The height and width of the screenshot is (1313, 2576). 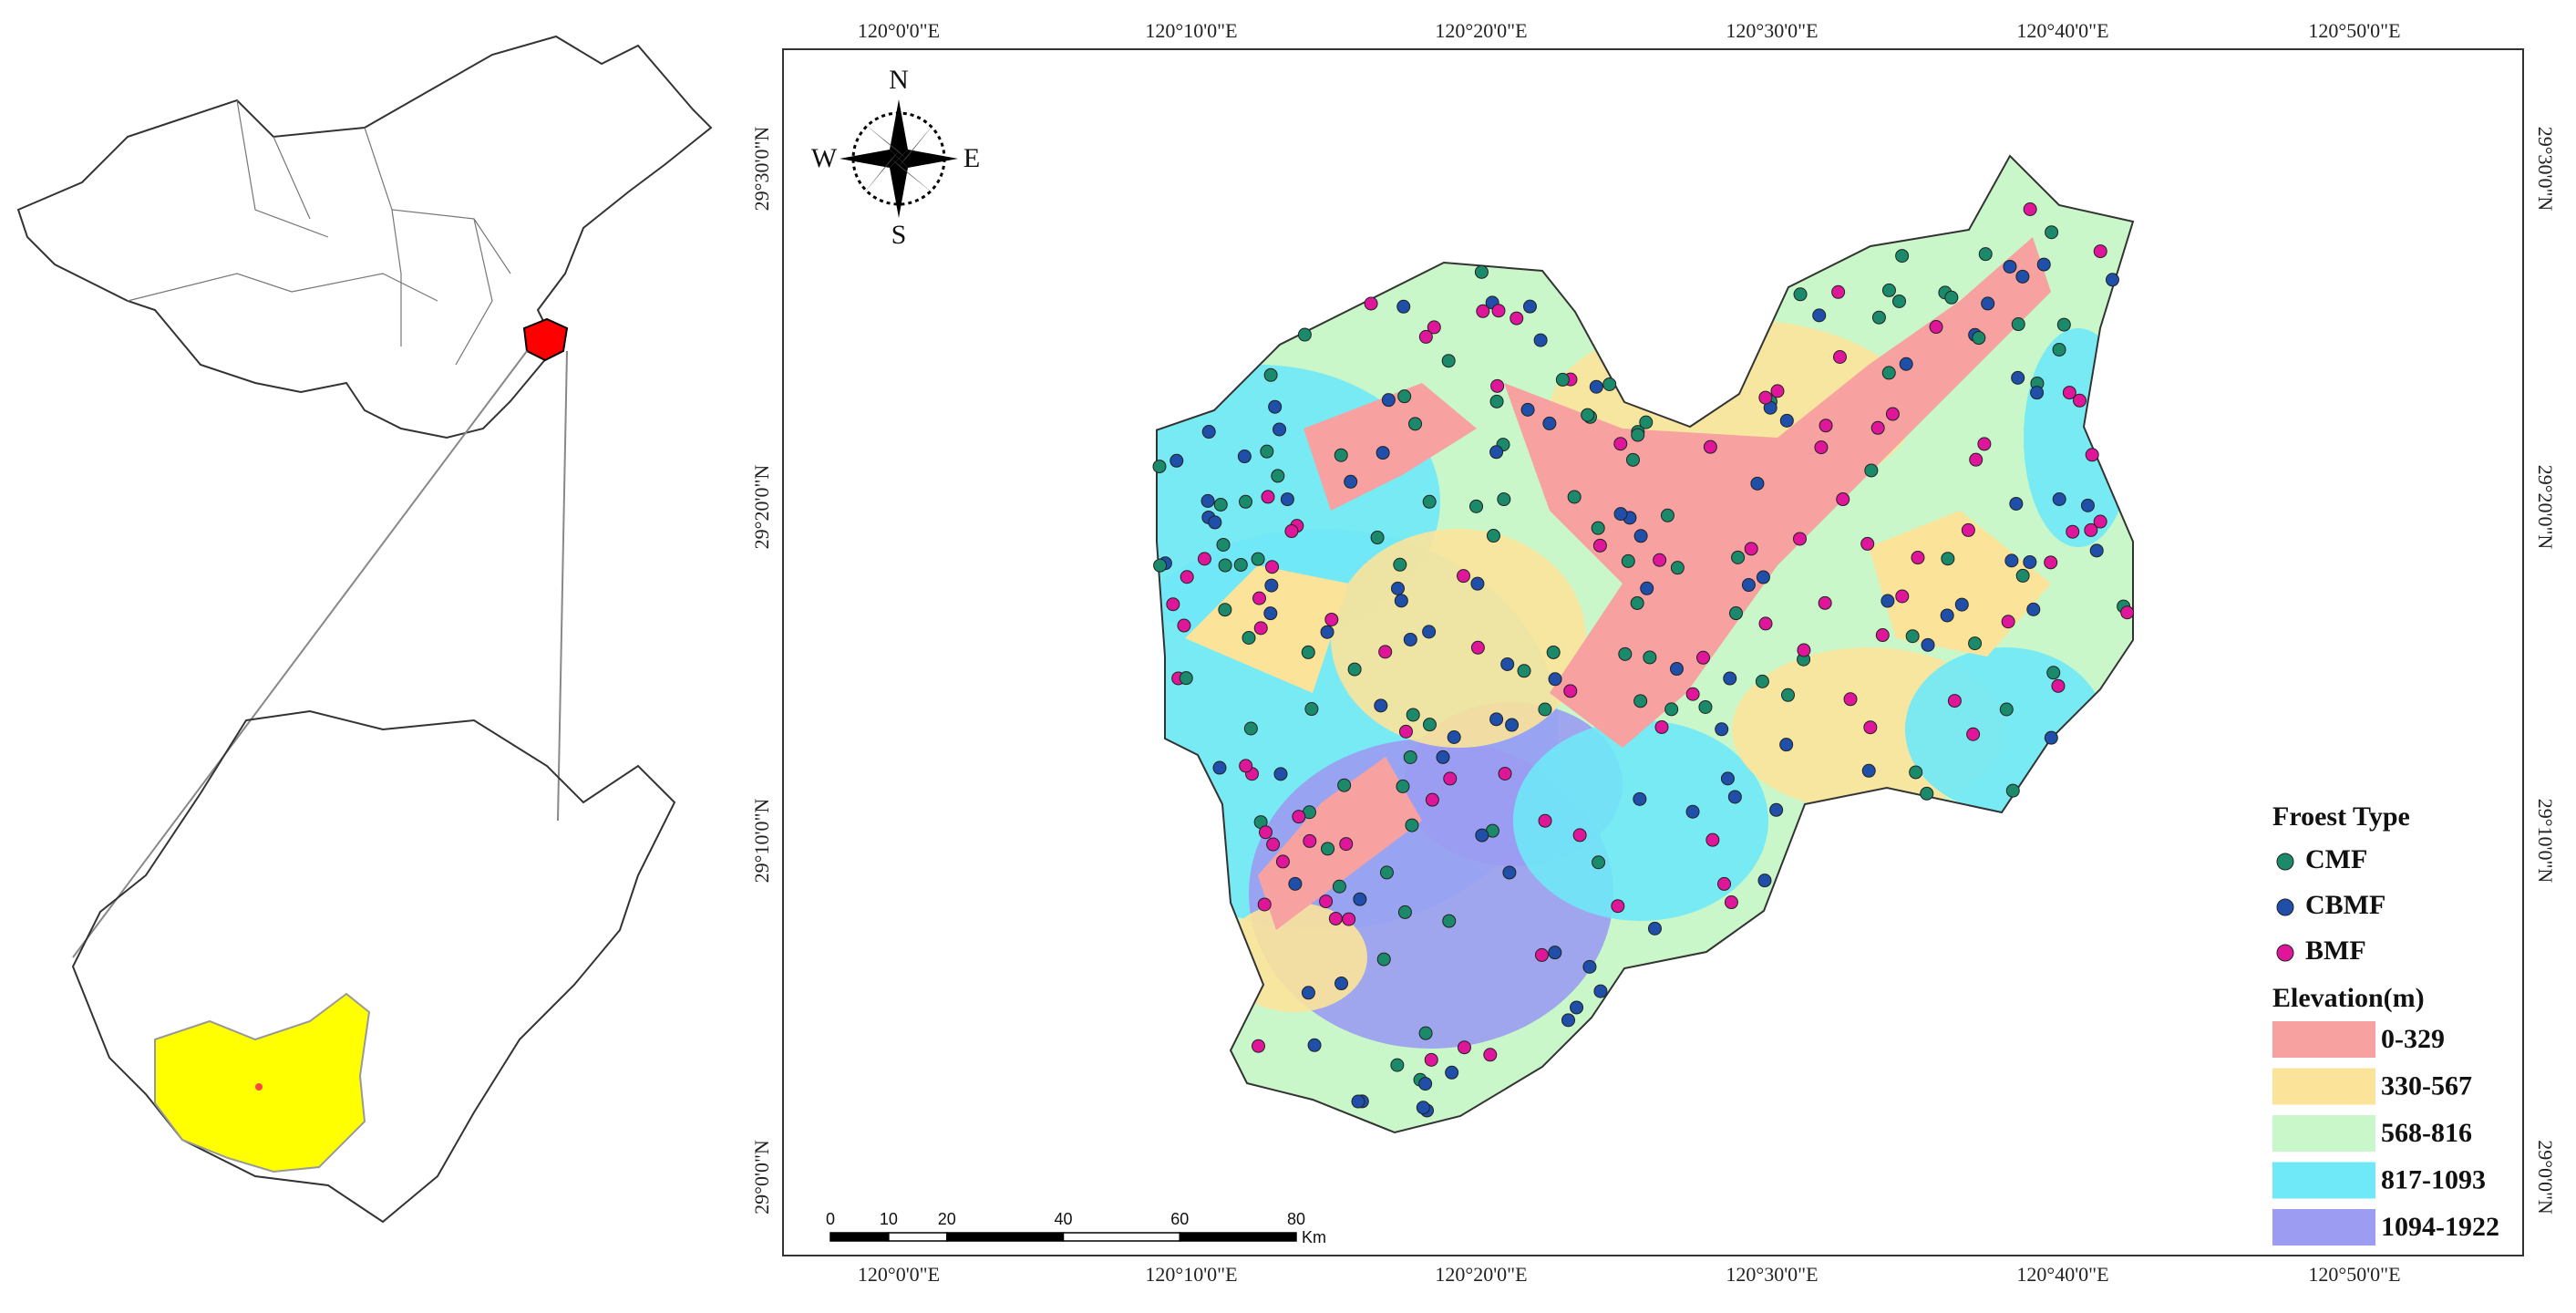 I want to click on legend-label: 1094-1922, so click(x=2440, y=1227).